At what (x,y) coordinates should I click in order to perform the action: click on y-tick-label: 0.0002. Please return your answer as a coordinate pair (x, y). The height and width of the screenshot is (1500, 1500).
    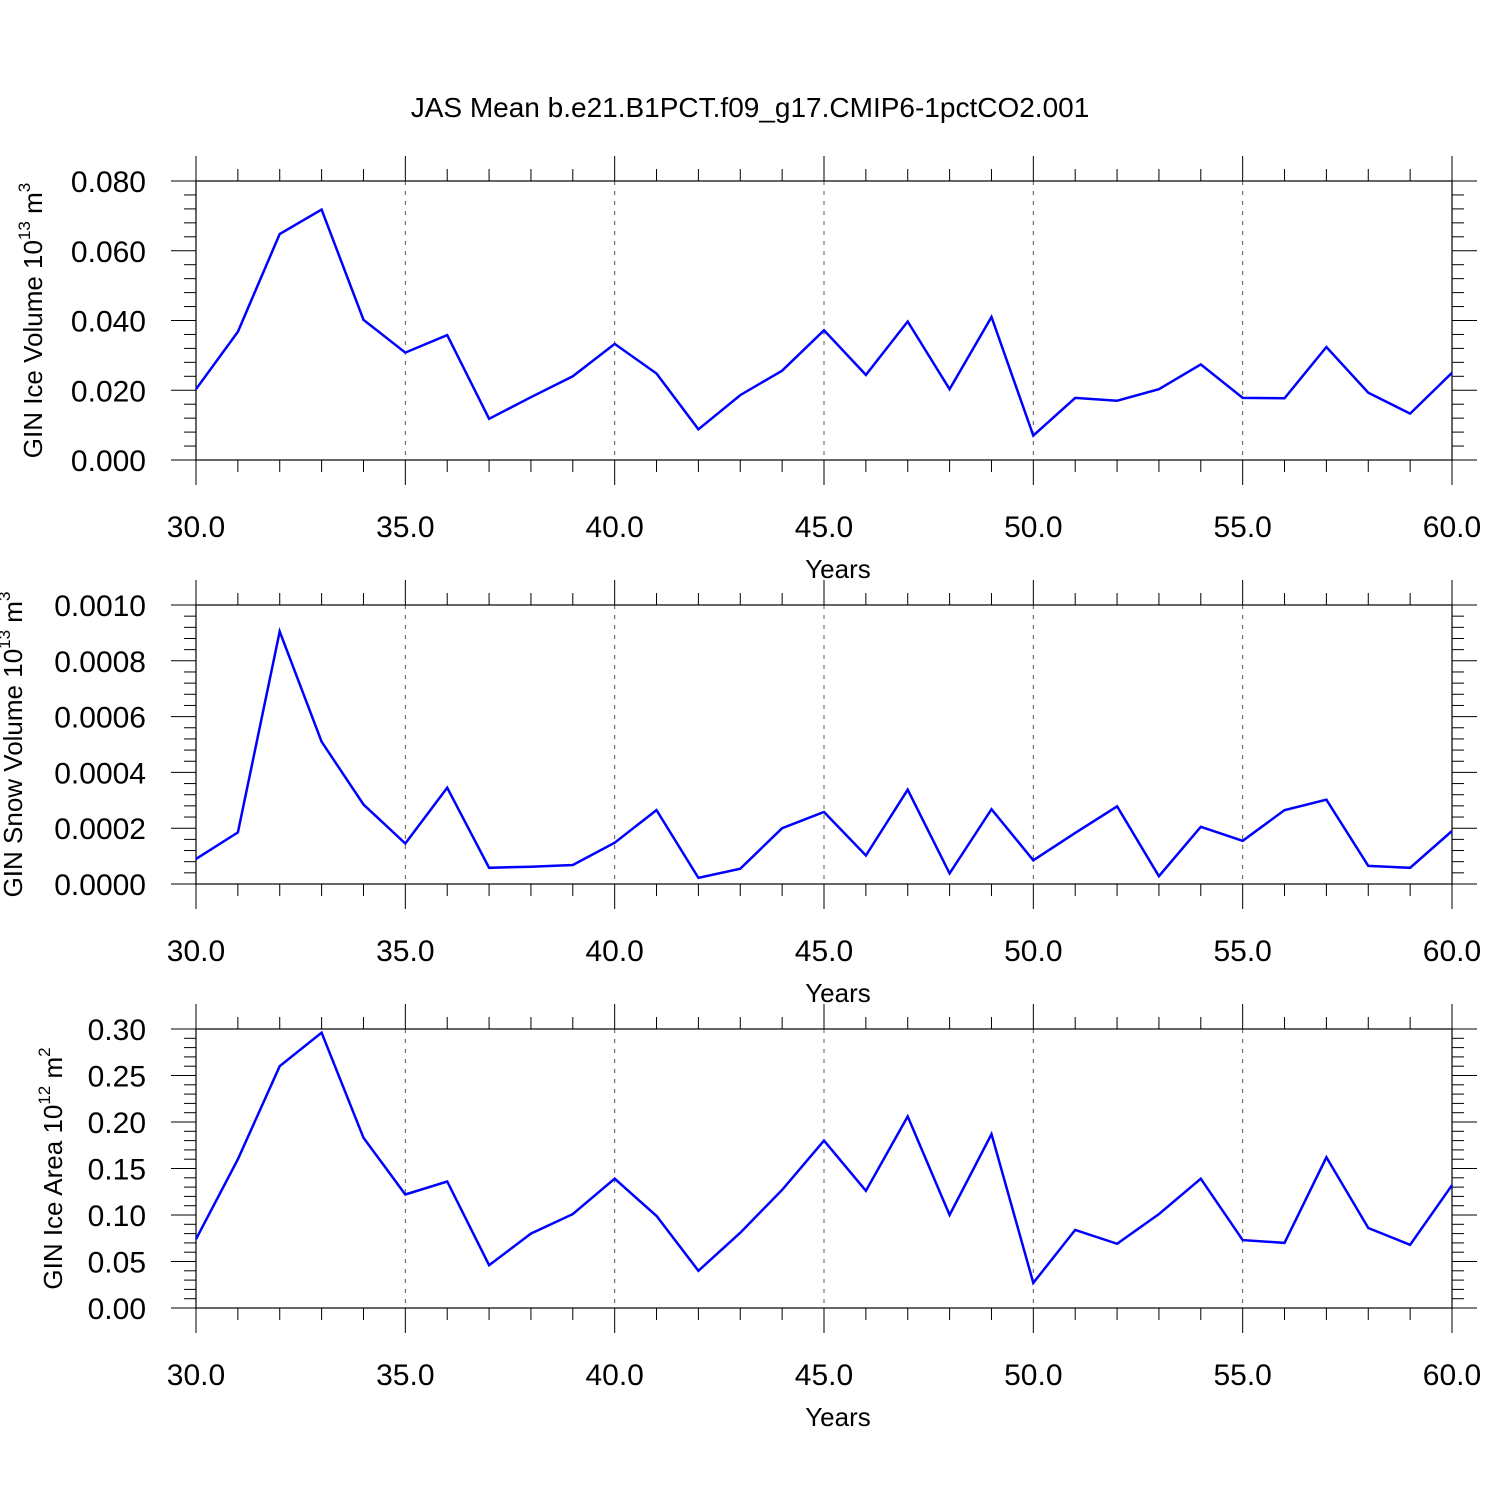
    Looking at the image, I should click on (100, 829).